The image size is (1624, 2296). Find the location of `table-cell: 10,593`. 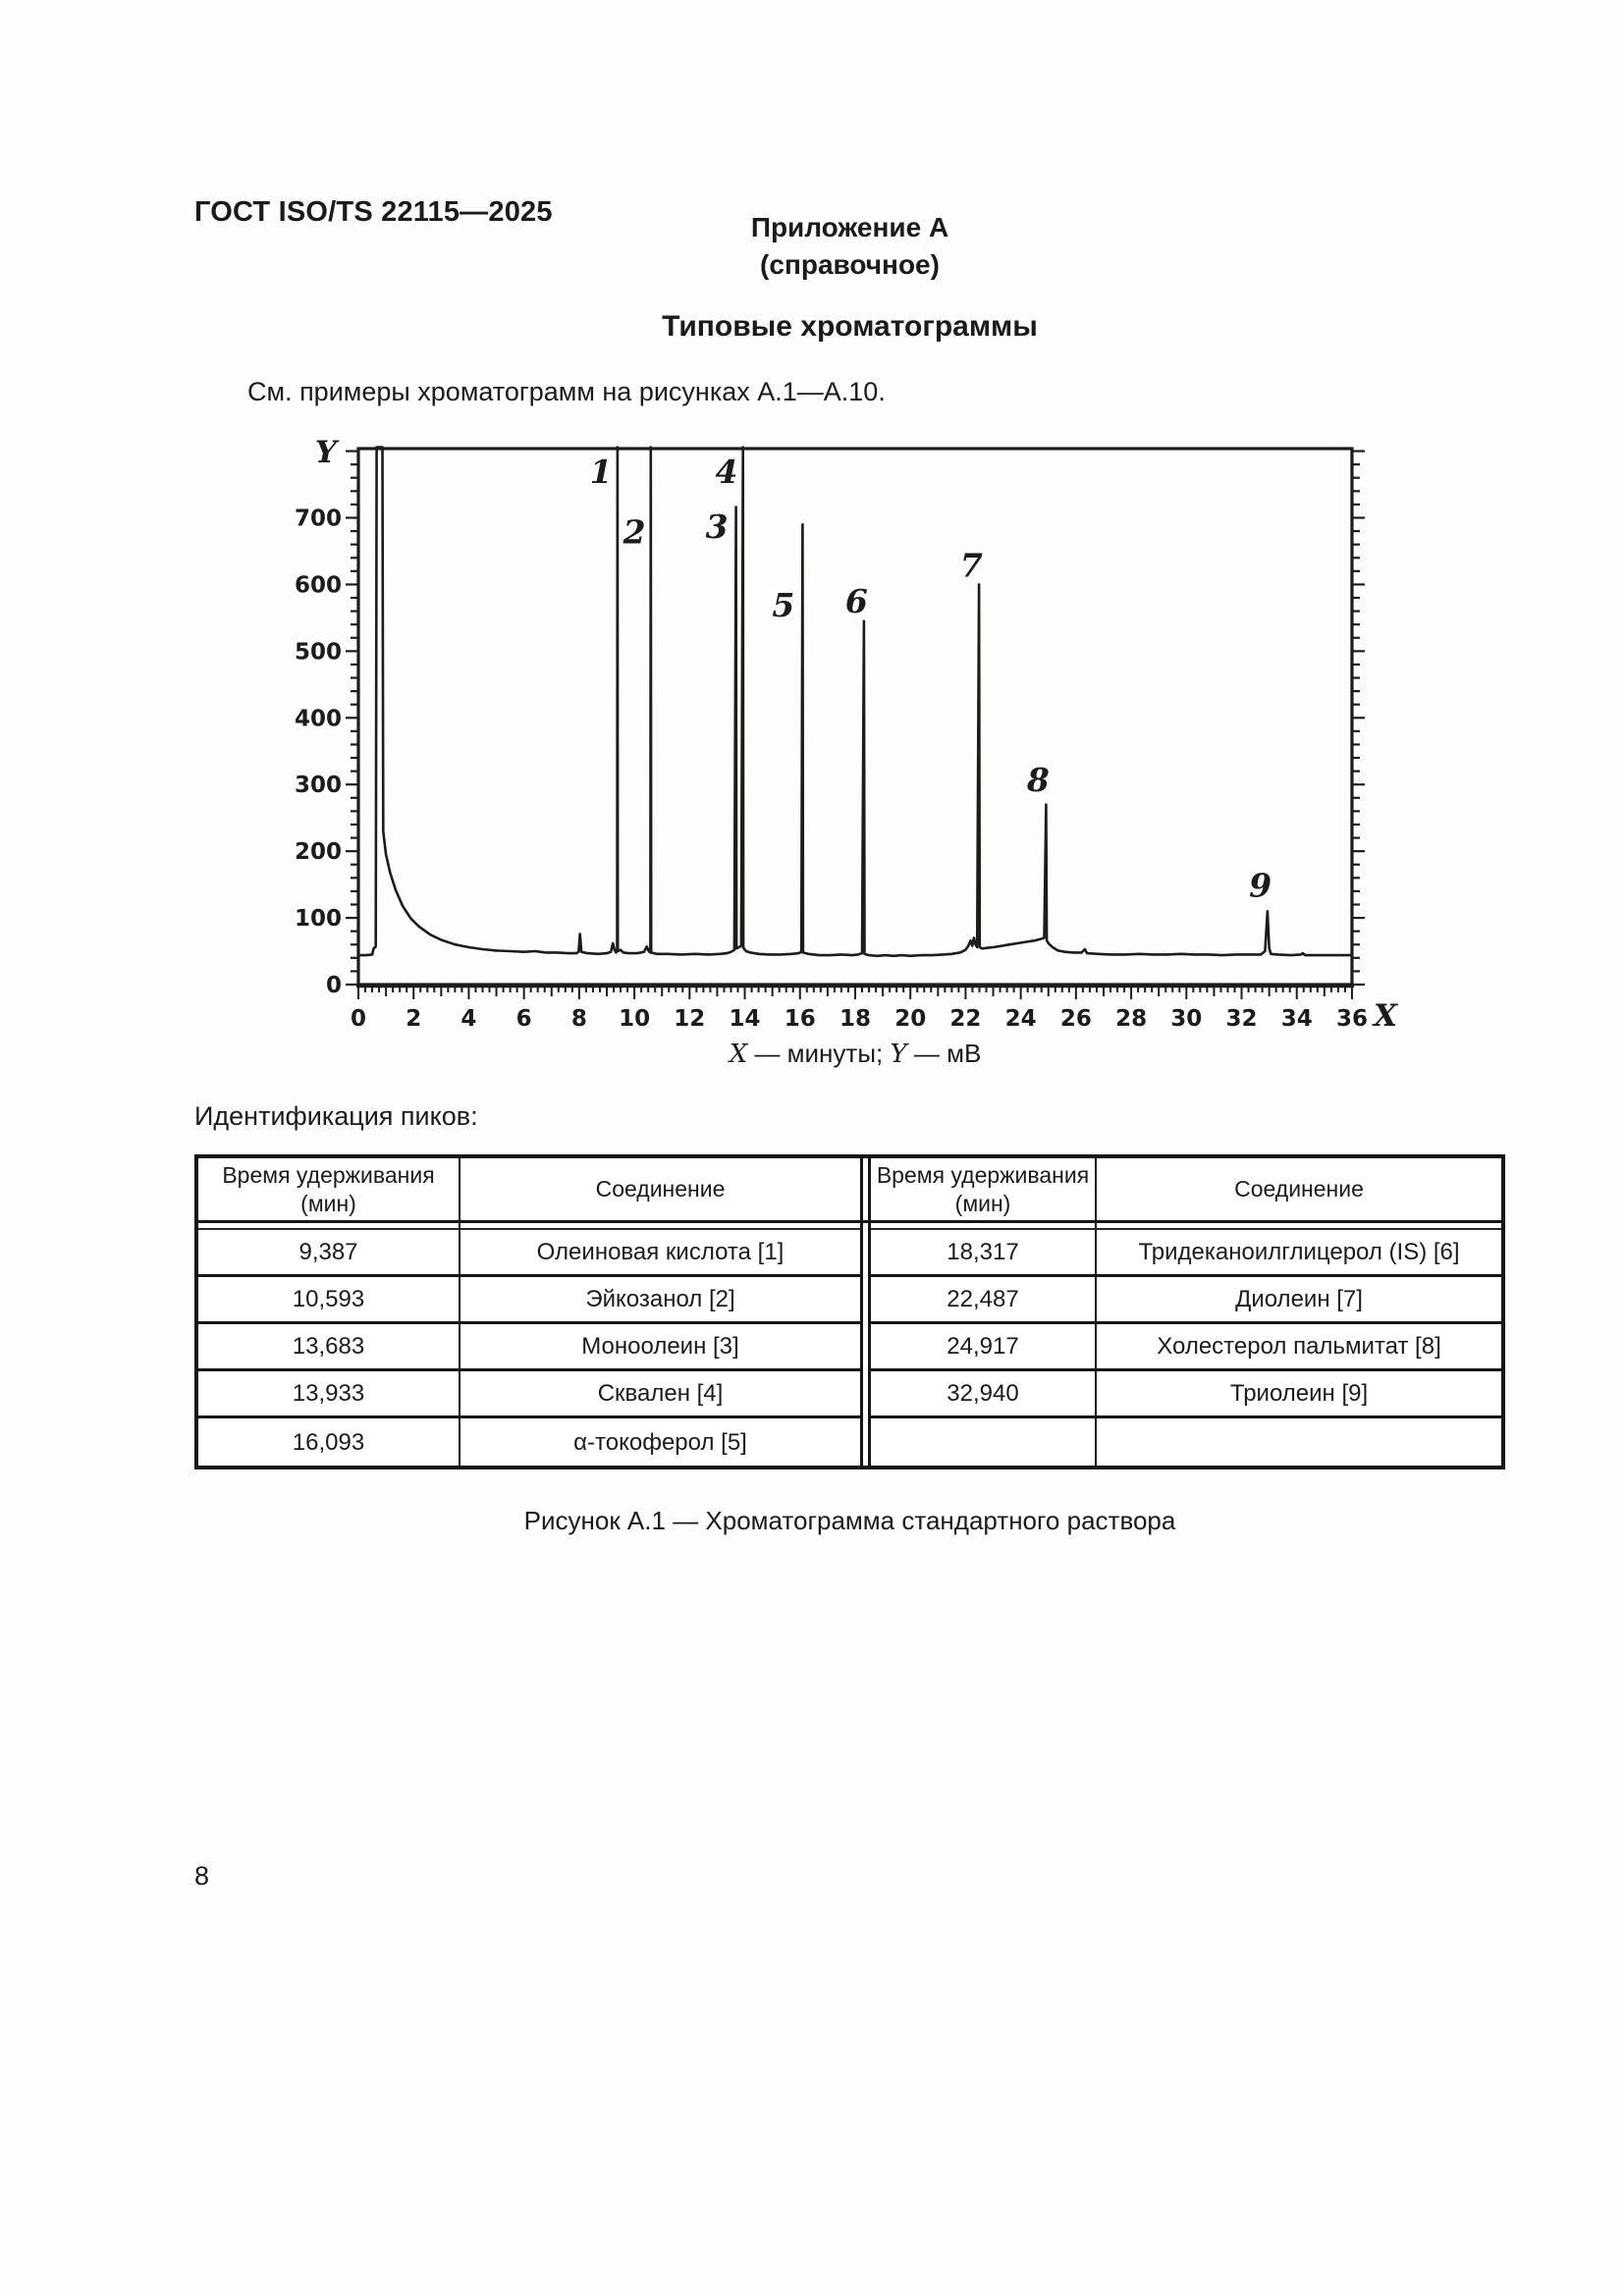

table-cell: 10,593 is located at coordinates (329, 1301).